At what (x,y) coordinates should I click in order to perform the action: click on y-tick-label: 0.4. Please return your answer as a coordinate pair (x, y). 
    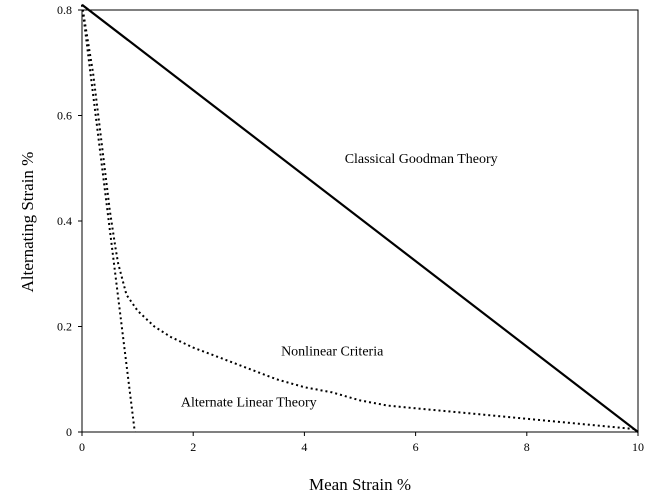
    Looking at the image, I should click on (64, 221).